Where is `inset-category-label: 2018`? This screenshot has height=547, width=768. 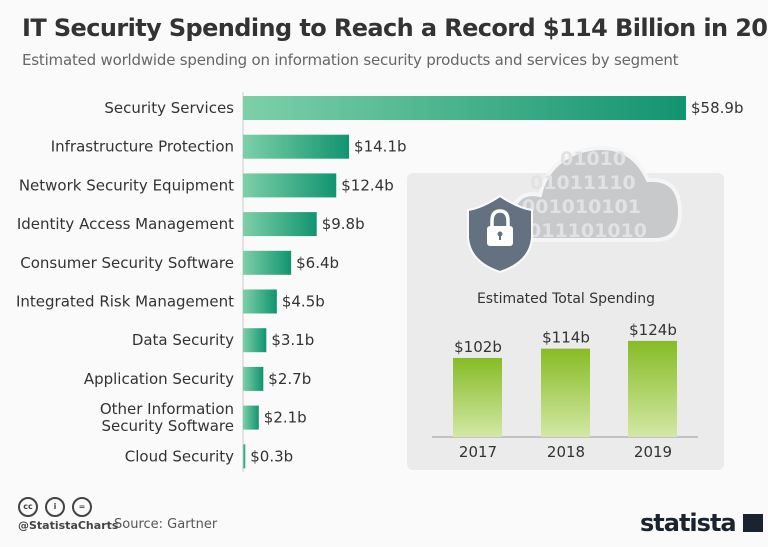
inset-category-label: 2018 is located at coordinates (566, 452).